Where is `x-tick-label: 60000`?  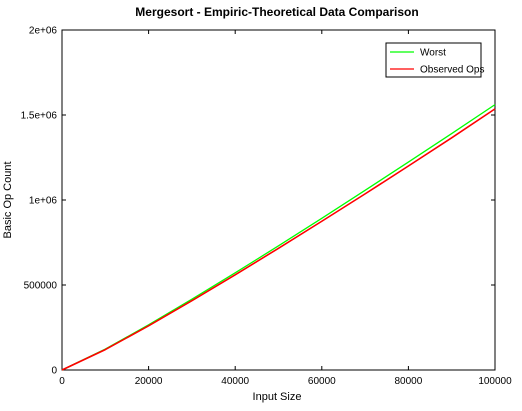 x-tick-label: 60000 is located at coordinates (322, 381).